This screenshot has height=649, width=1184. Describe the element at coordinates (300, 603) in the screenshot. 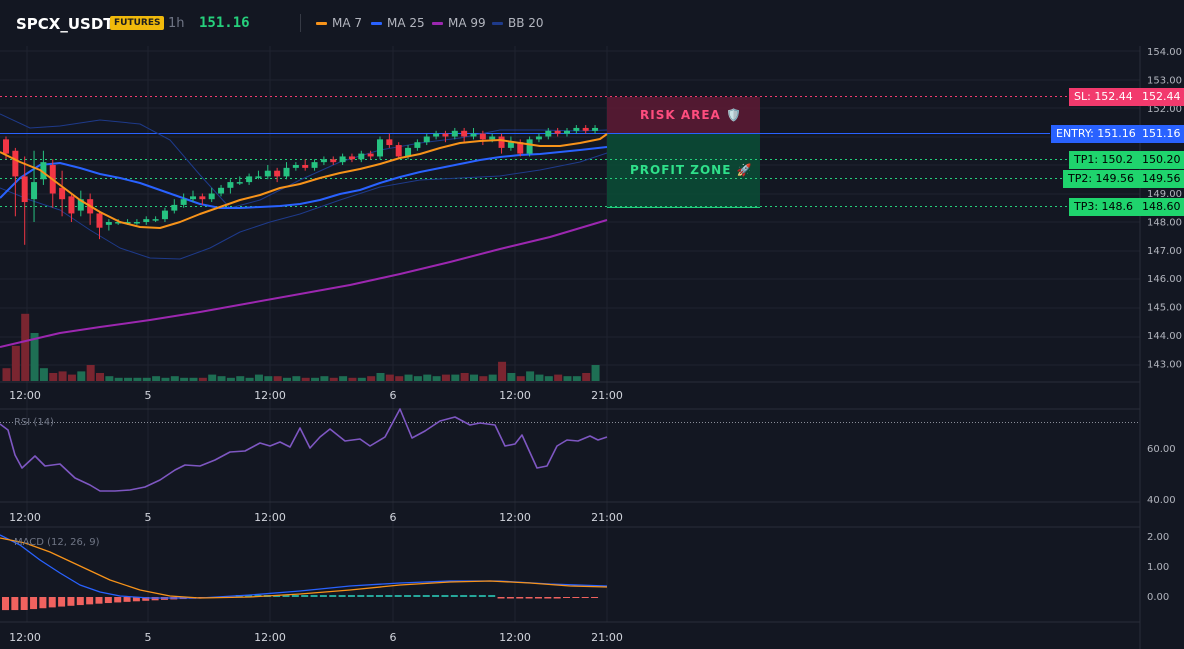

I see `macd-histogram` at that location.